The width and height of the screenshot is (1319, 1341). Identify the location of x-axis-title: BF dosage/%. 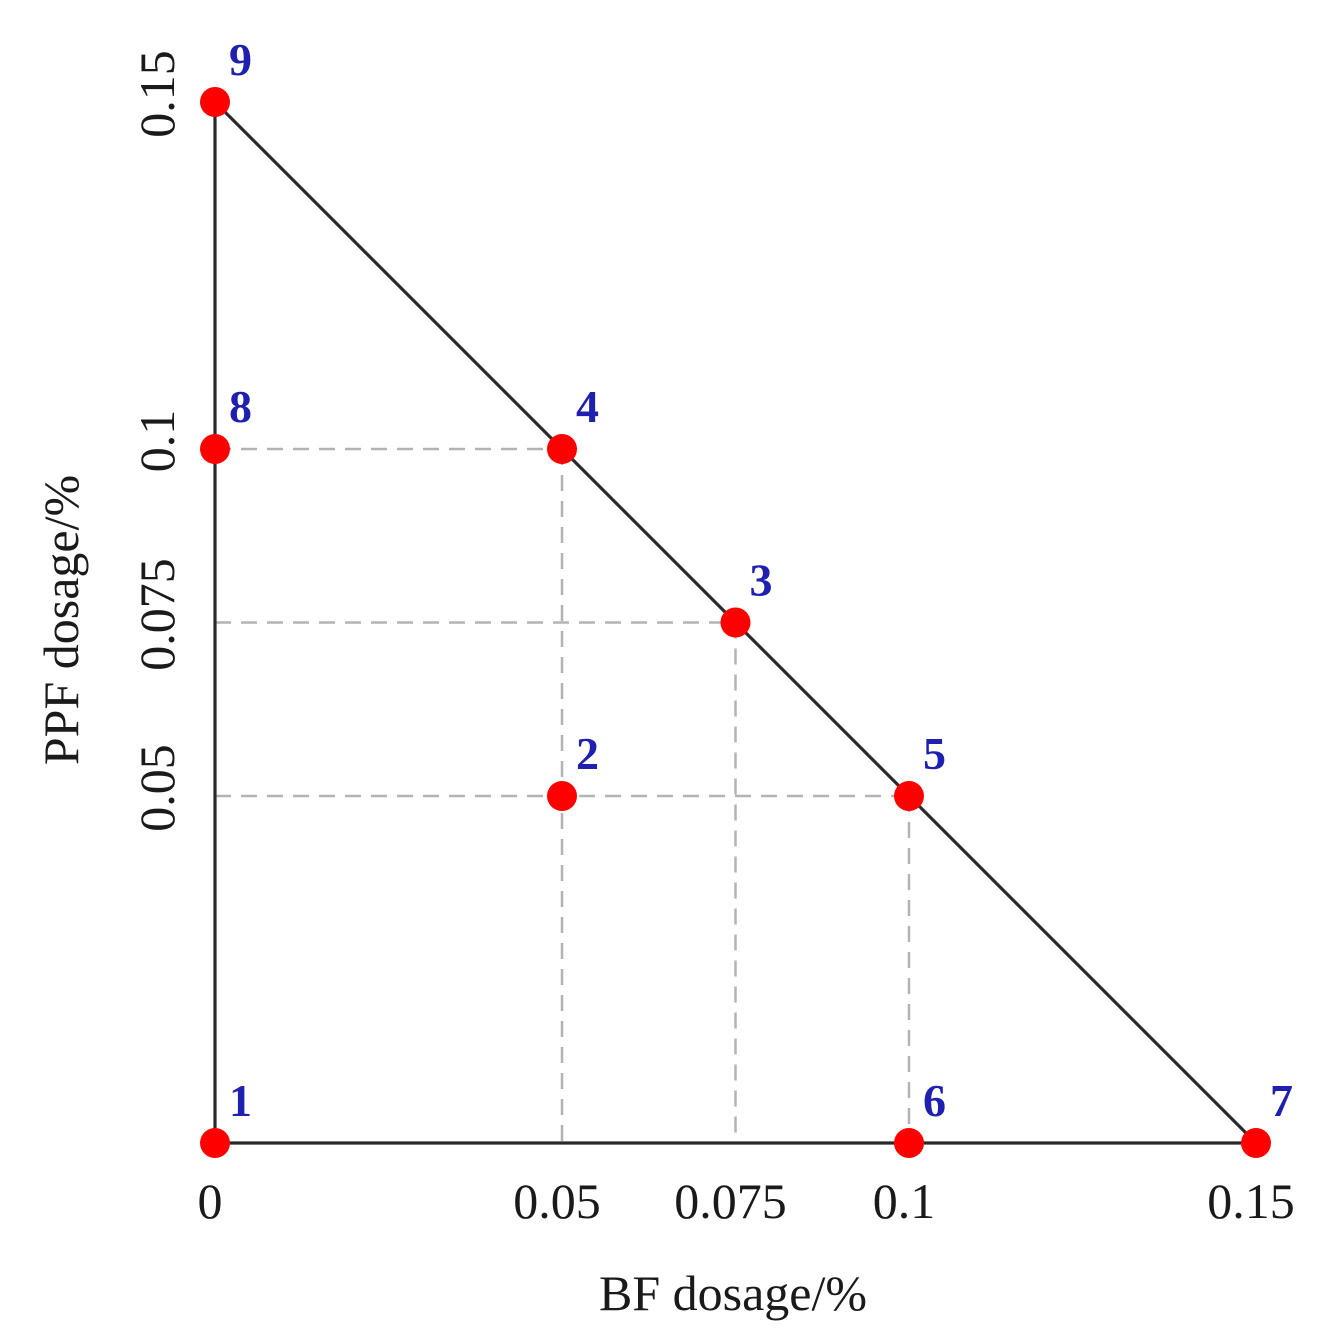
(733, 1293).